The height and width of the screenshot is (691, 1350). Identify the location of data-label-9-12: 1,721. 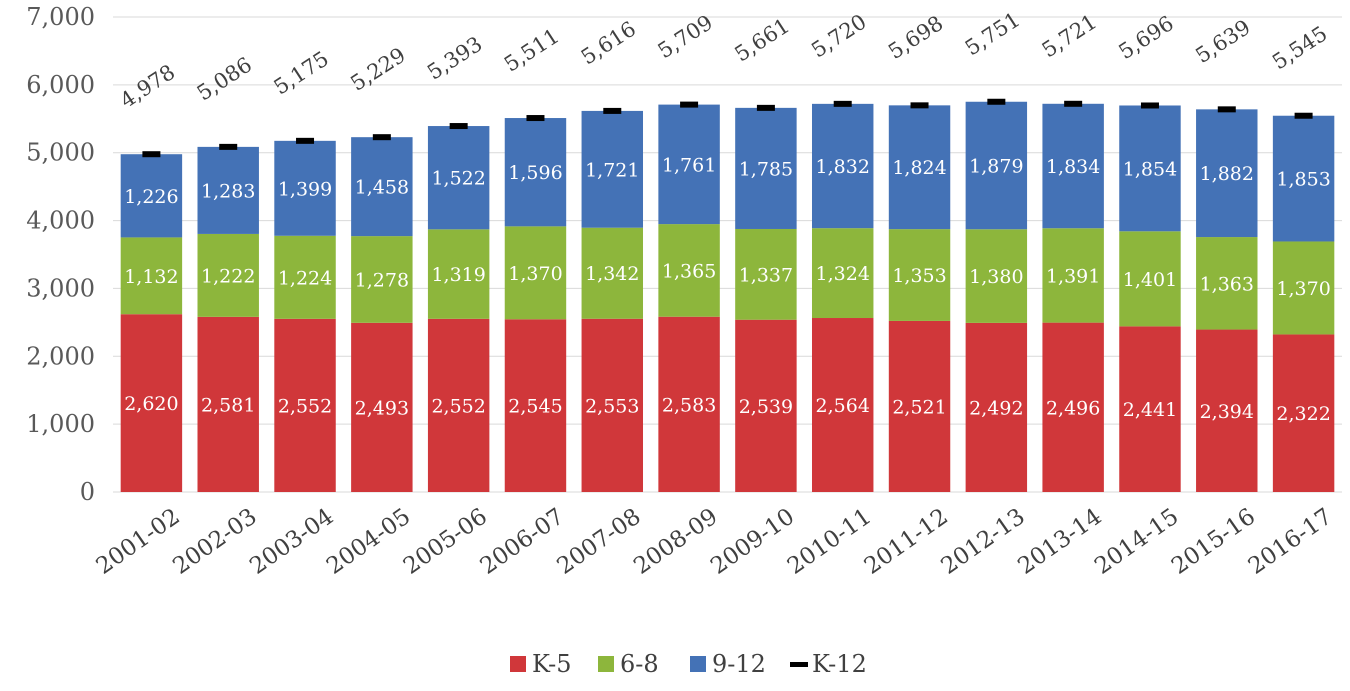
(612, 170).